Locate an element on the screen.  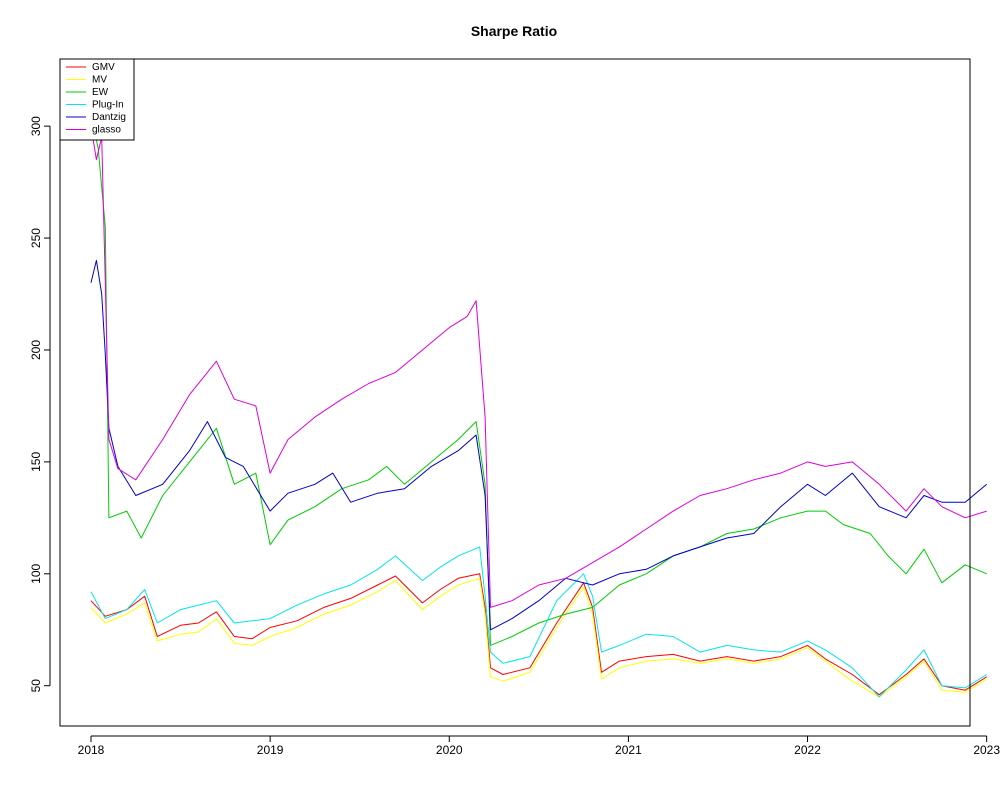
legend-label: glasso is located at coordinates (106, 130).